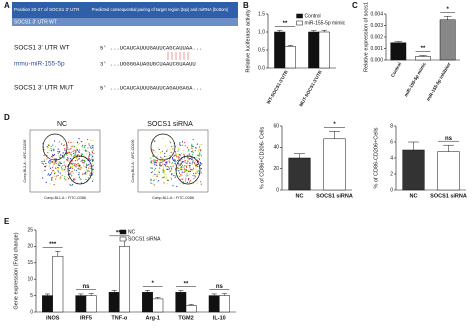  Describe the element at coordinates (7, 5) in the screenshot. I see `panel-label: A` at that location.